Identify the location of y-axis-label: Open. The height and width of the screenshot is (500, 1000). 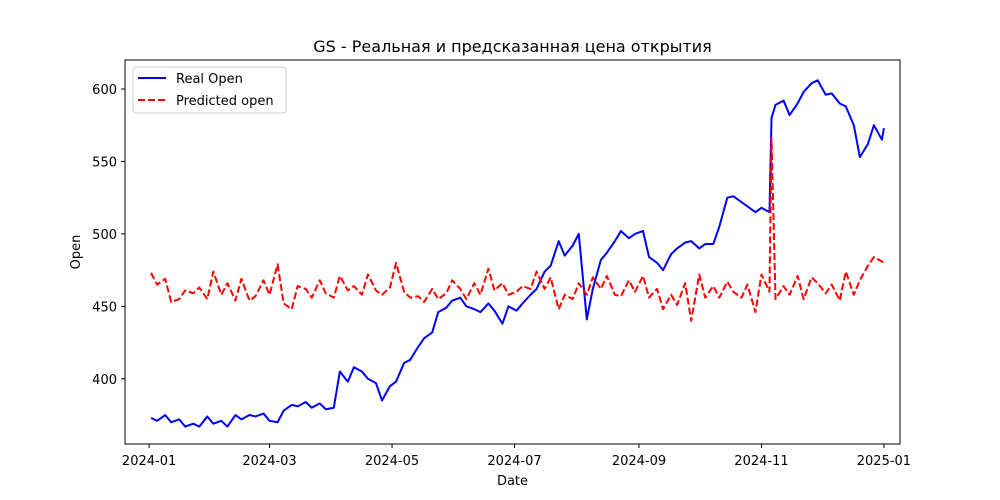
(76, 252).